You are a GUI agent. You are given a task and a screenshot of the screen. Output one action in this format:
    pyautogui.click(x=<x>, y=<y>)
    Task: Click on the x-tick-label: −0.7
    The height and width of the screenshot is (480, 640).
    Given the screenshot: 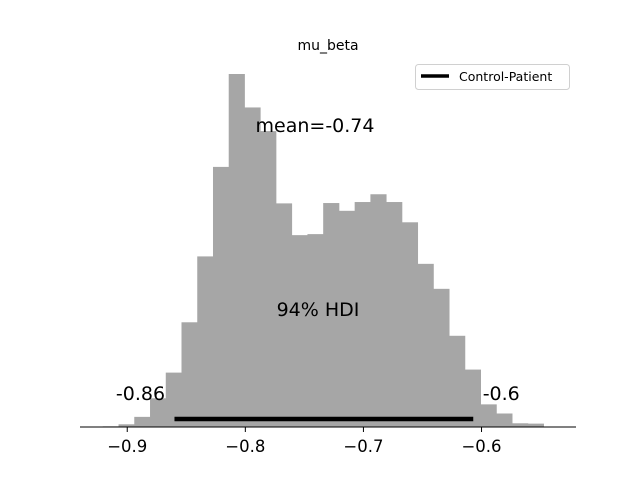 What is the action you would take?
    pyautogui.click(x=363, y=446)
    